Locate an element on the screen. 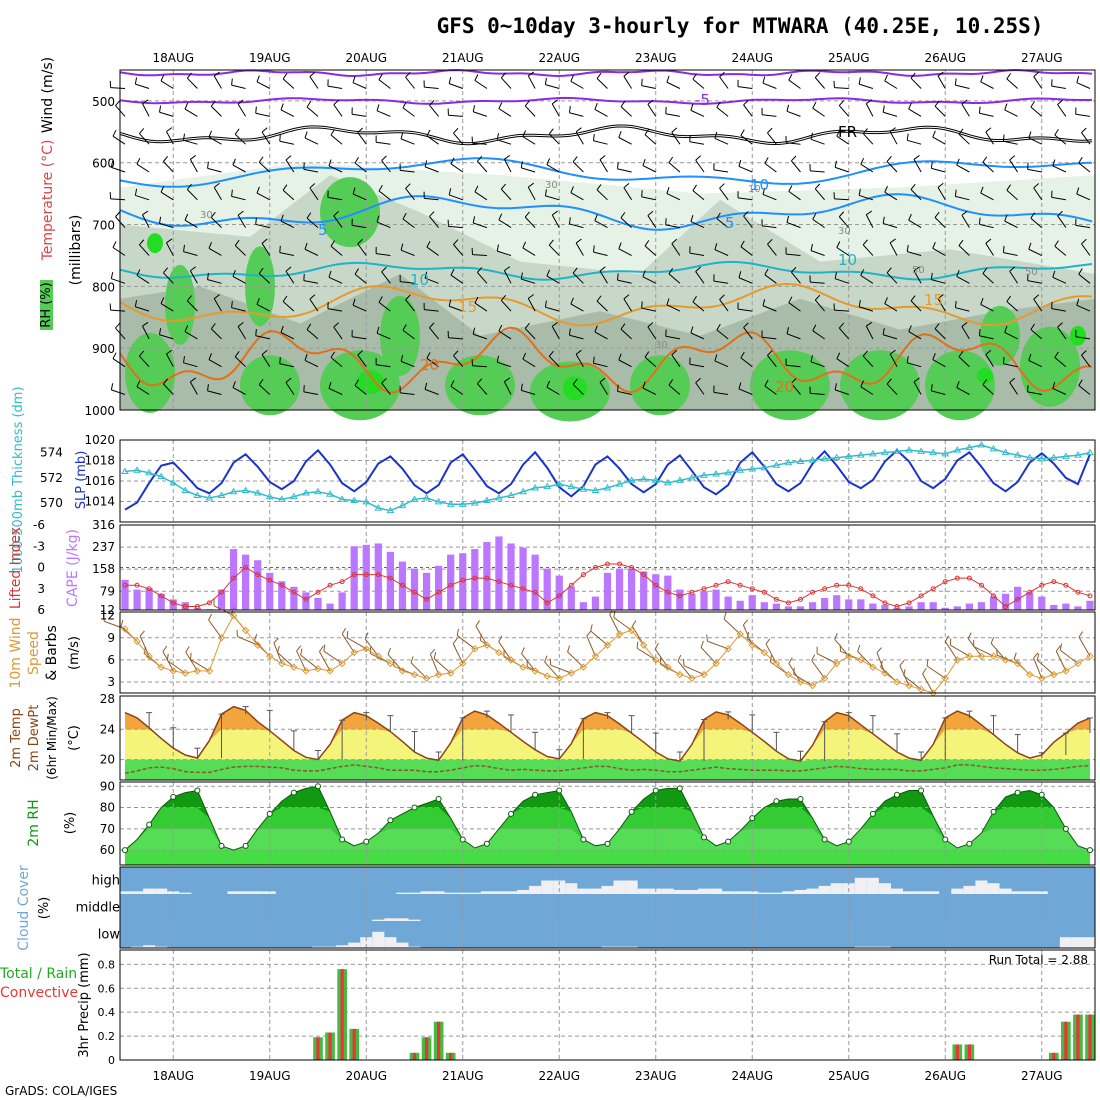 The width and height of the screenshot is (1100, 1100). rh-point is located at coordinates (366, 841).